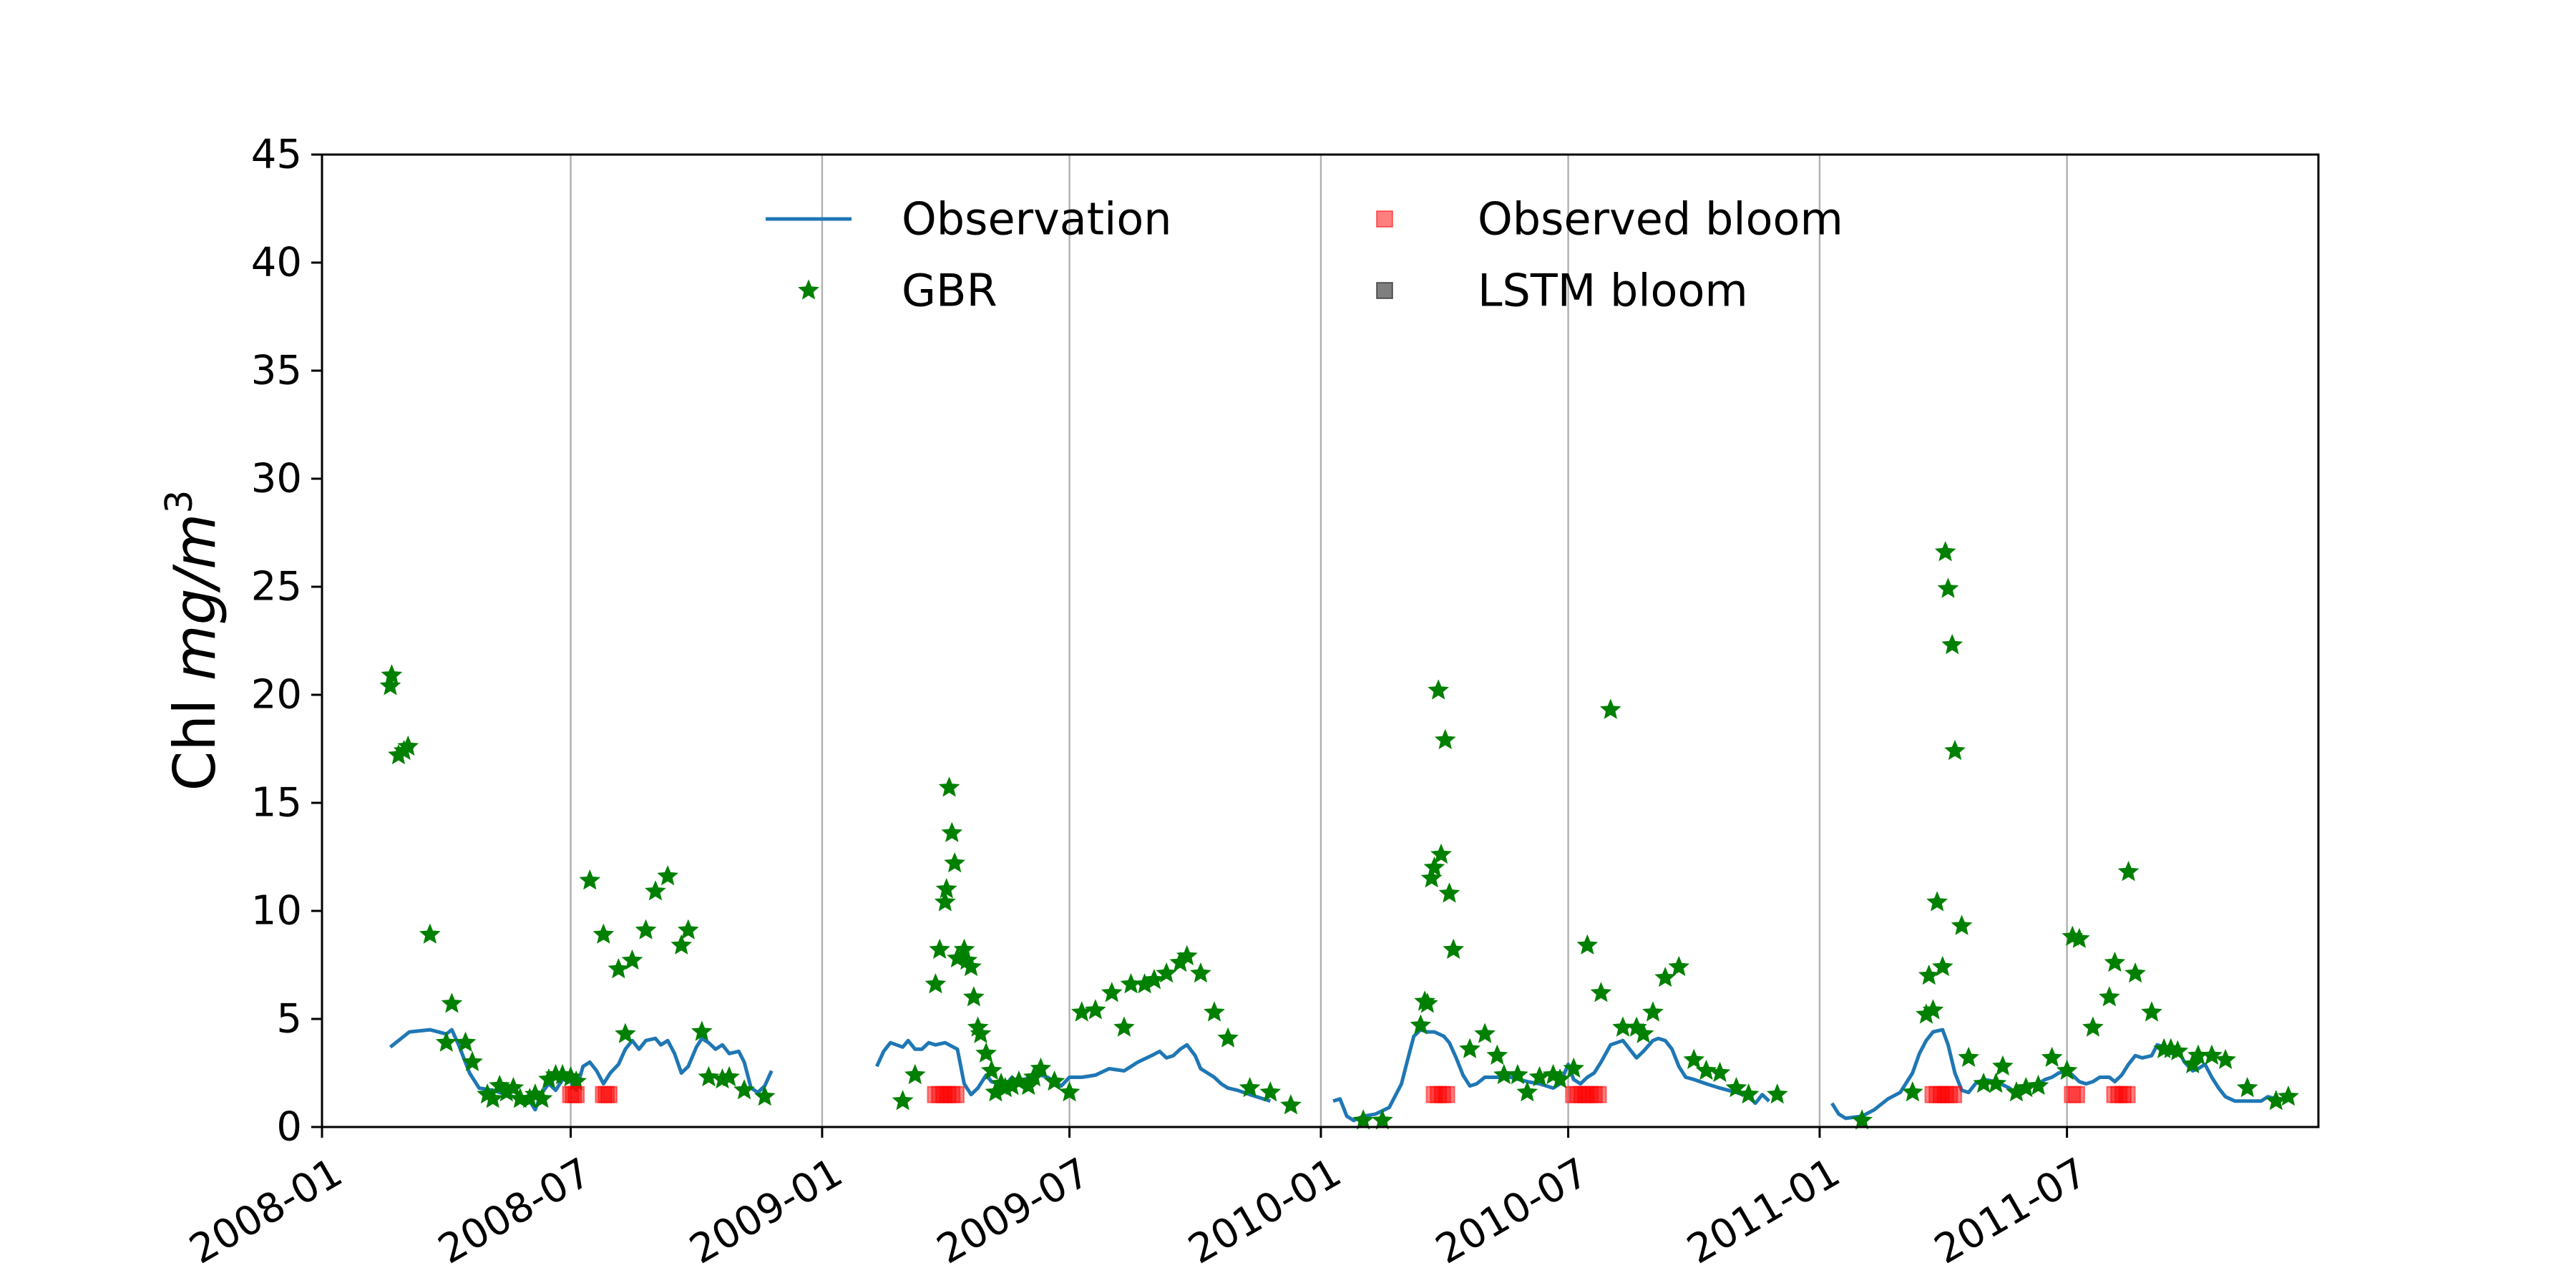 This screenshot has width=2576, height=1288. I want to click on y-axis: 0 5 10 15 20 25 30 35 40 45, so click(286, 641).